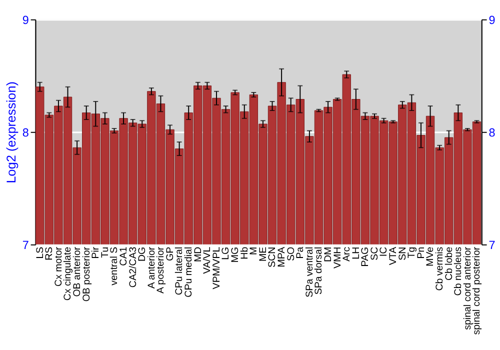 The height and width of the screenshot is (350, 500). I want to click on x-tick-label: DG, so click(142, 254).